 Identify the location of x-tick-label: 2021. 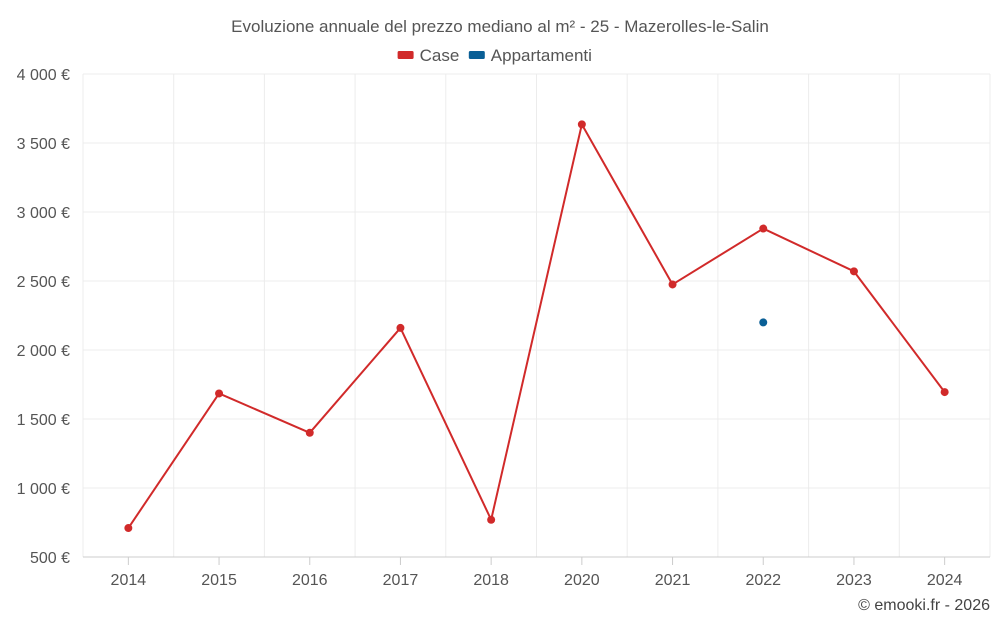
(673, 580).